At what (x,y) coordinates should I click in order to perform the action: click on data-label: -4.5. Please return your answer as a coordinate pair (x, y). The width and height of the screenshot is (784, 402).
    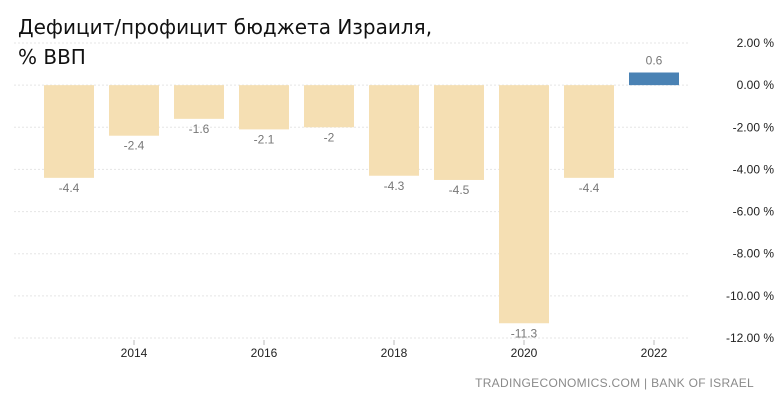
    Looking at the image, I should click on (459, 190).